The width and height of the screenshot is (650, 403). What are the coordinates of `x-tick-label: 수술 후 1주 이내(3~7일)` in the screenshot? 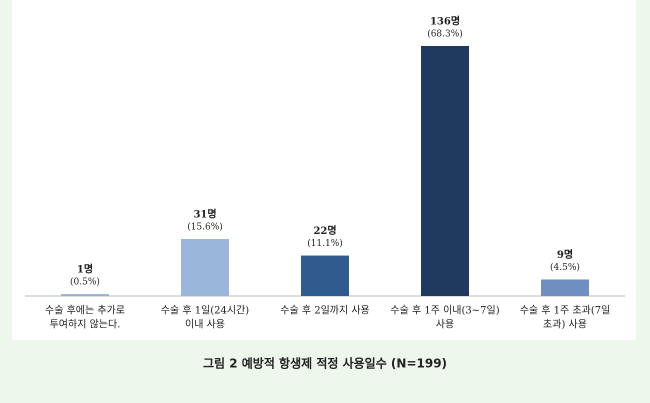 It's located at (444, 311).